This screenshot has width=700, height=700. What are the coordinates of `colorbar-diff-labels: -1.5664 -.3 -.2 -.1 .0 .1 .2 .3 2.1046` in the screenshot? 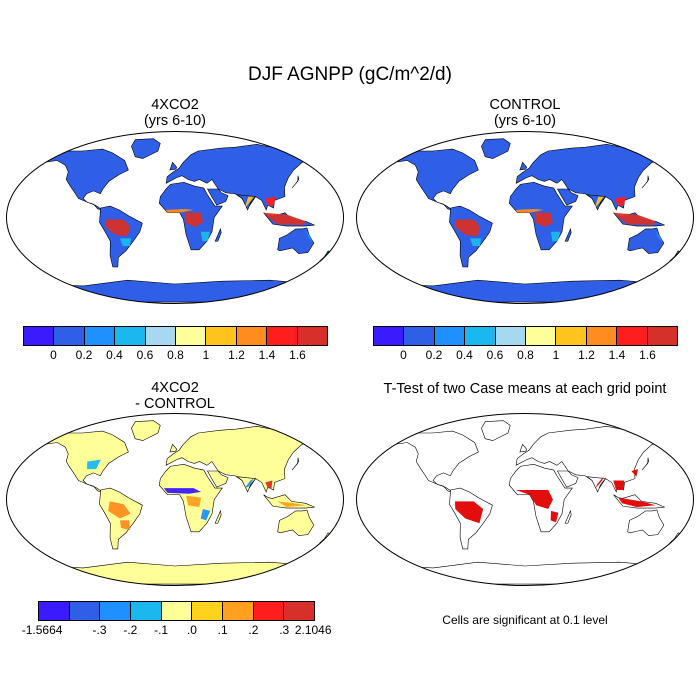 It's located at (177, 631).